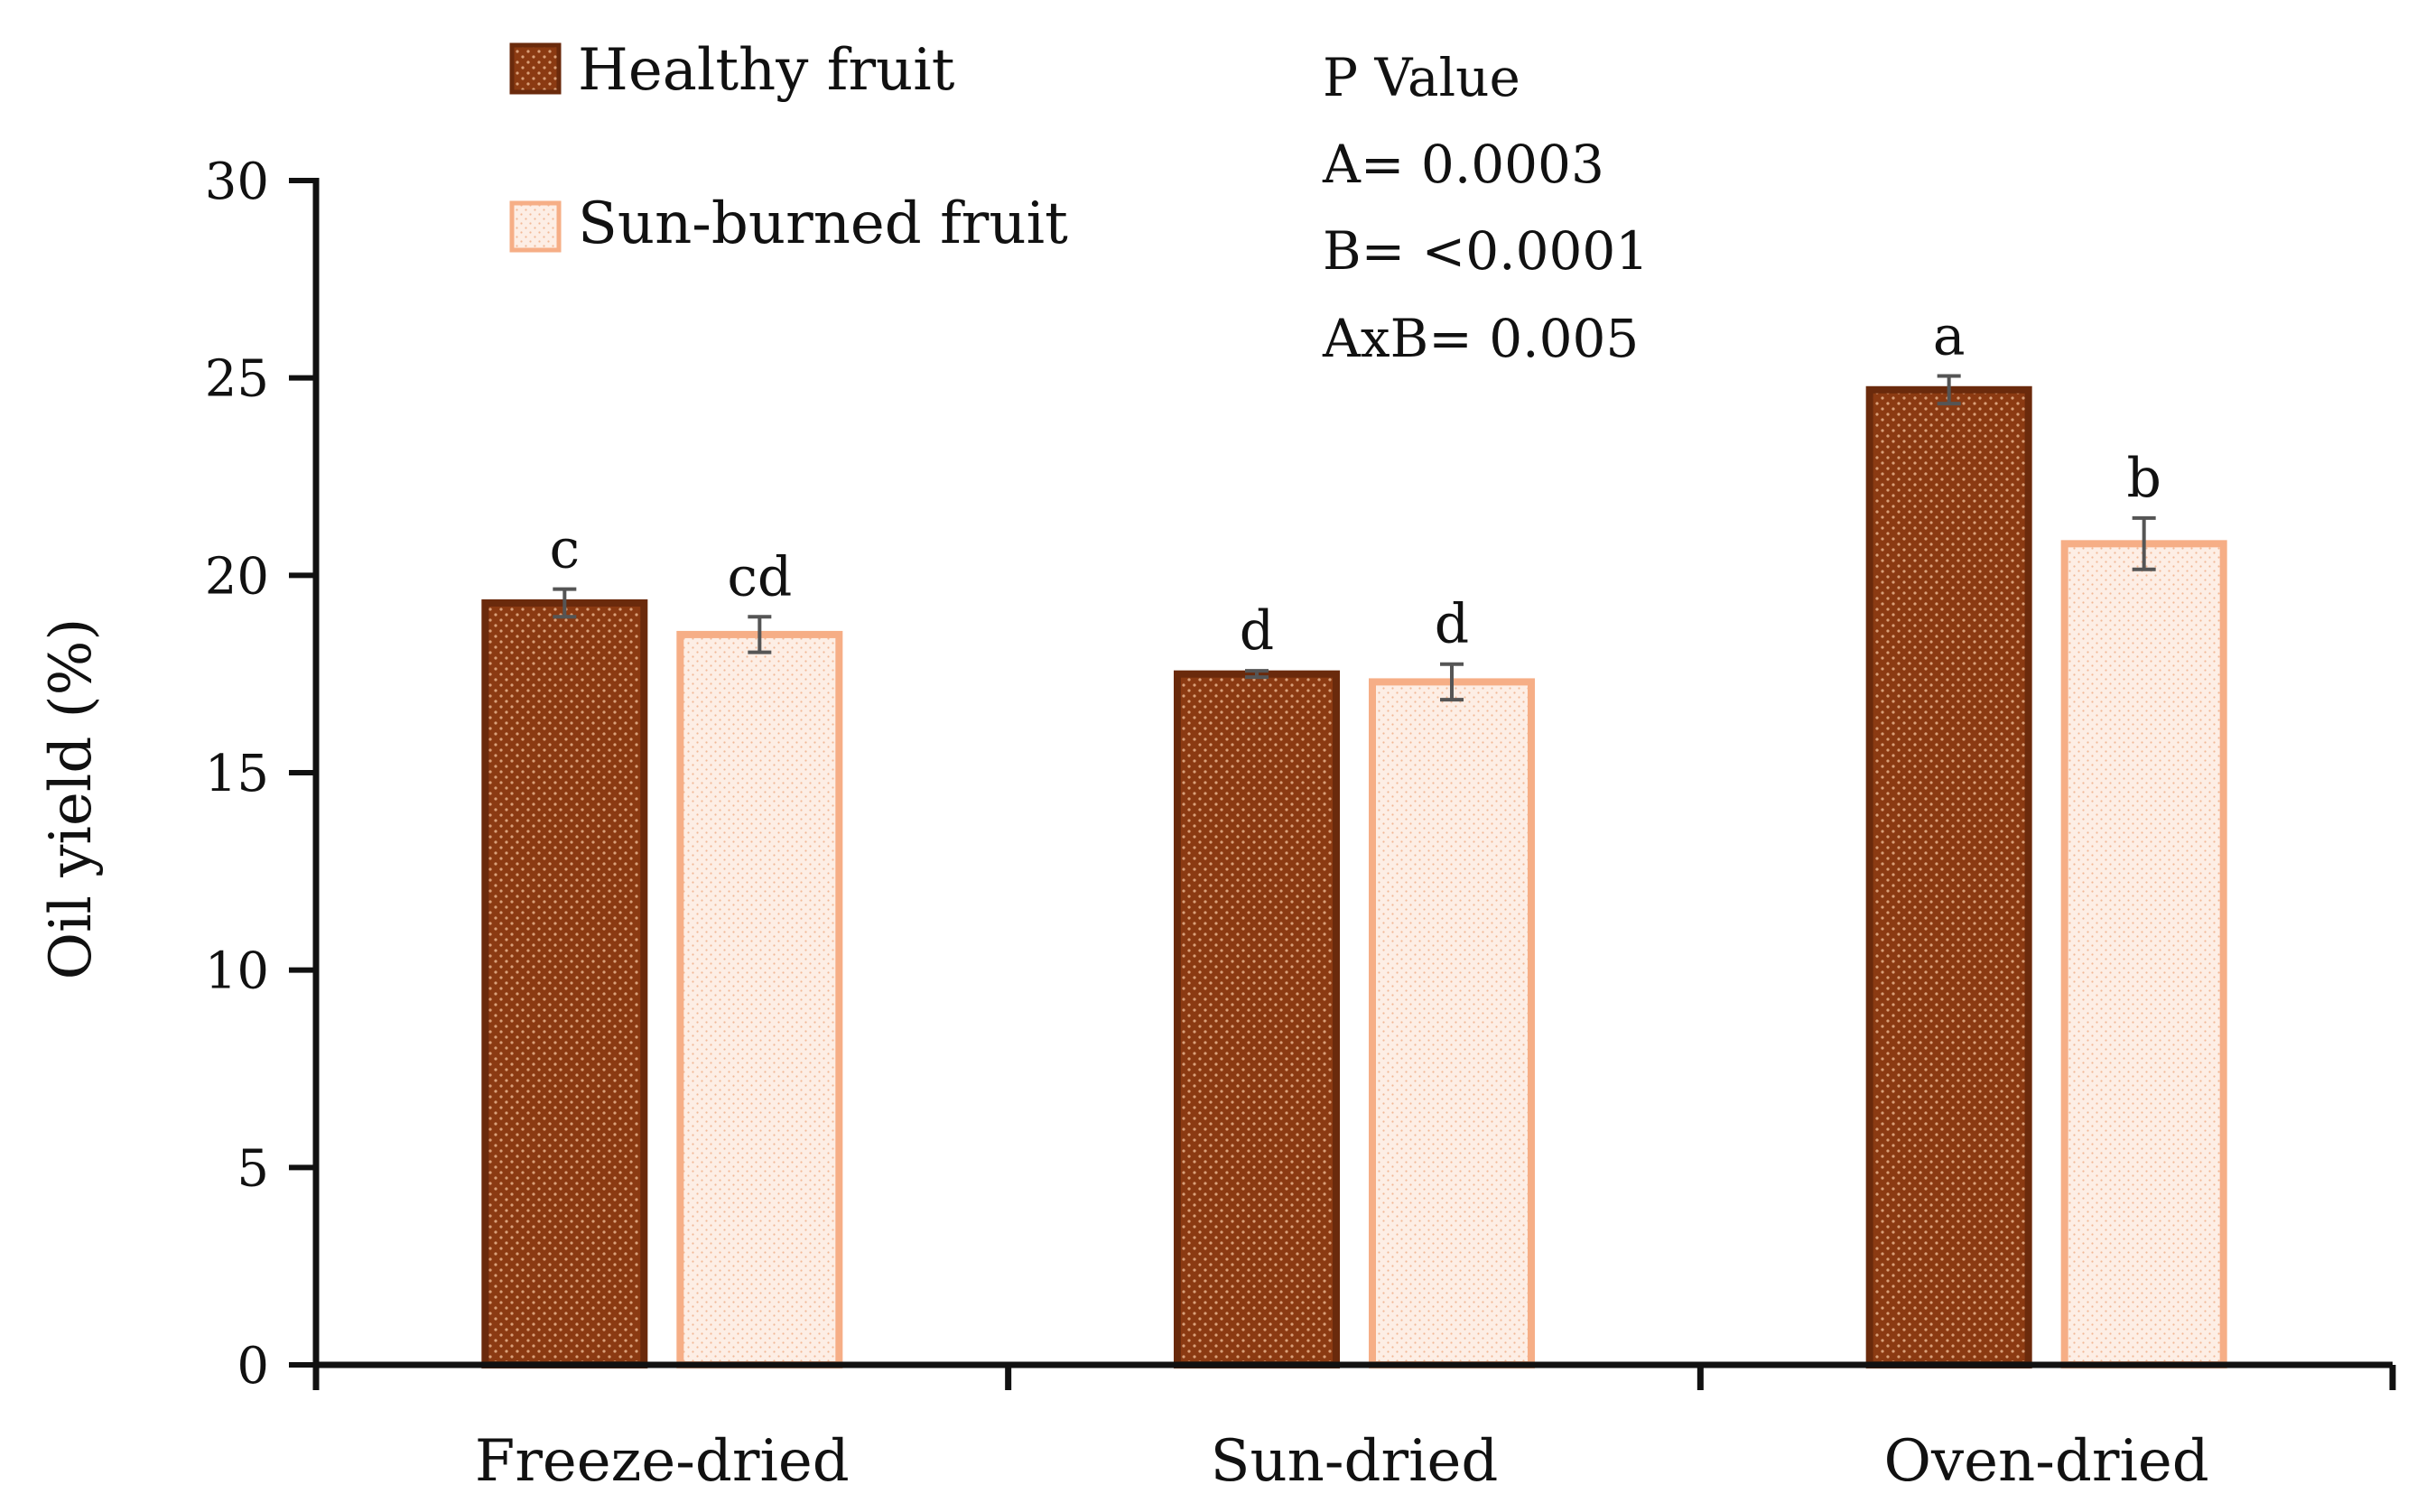 The width and height of the screenshot is (2426, 1512). Describe the element at coordinates (253, 1366) in the screenshot. I see `y-tick-label: 0` at that location.